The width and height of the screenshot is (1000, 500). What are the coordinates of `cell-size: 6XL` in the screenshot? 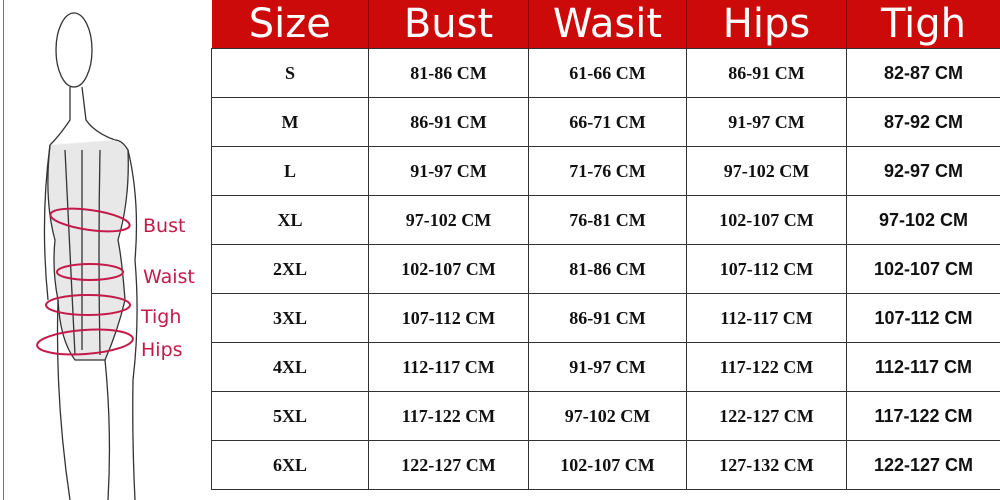 It's located at (290, 465).